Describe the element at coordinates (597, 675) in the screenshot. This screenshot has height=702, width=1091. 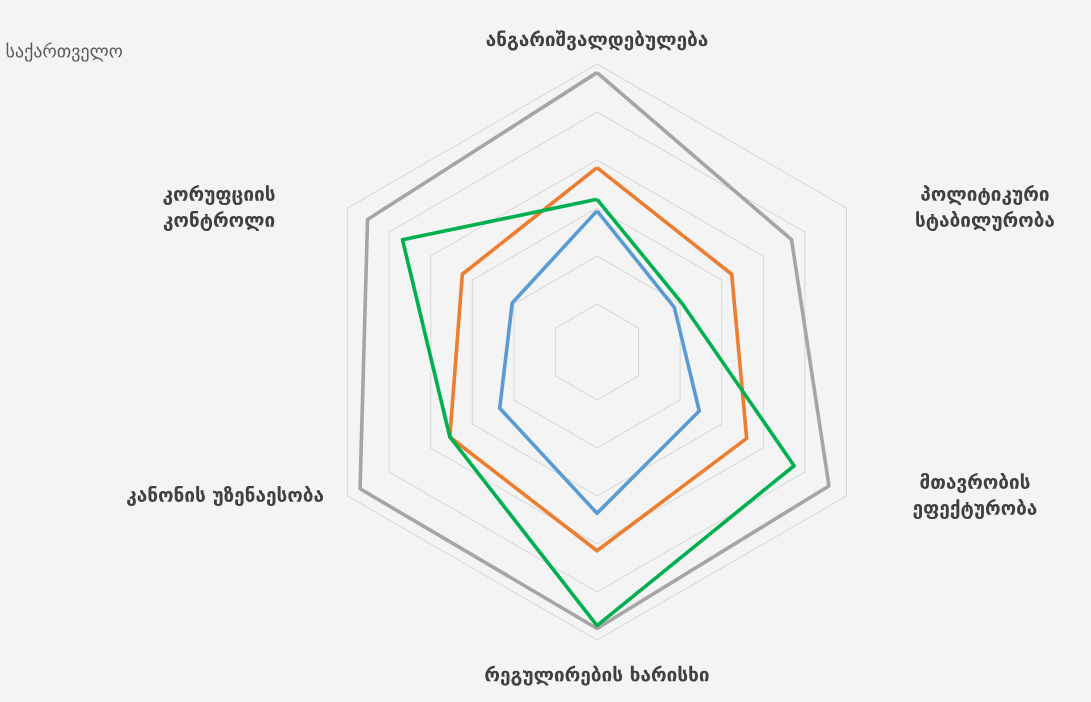
I see `spoke-label: რეგულირების ხარისხი` at that location.